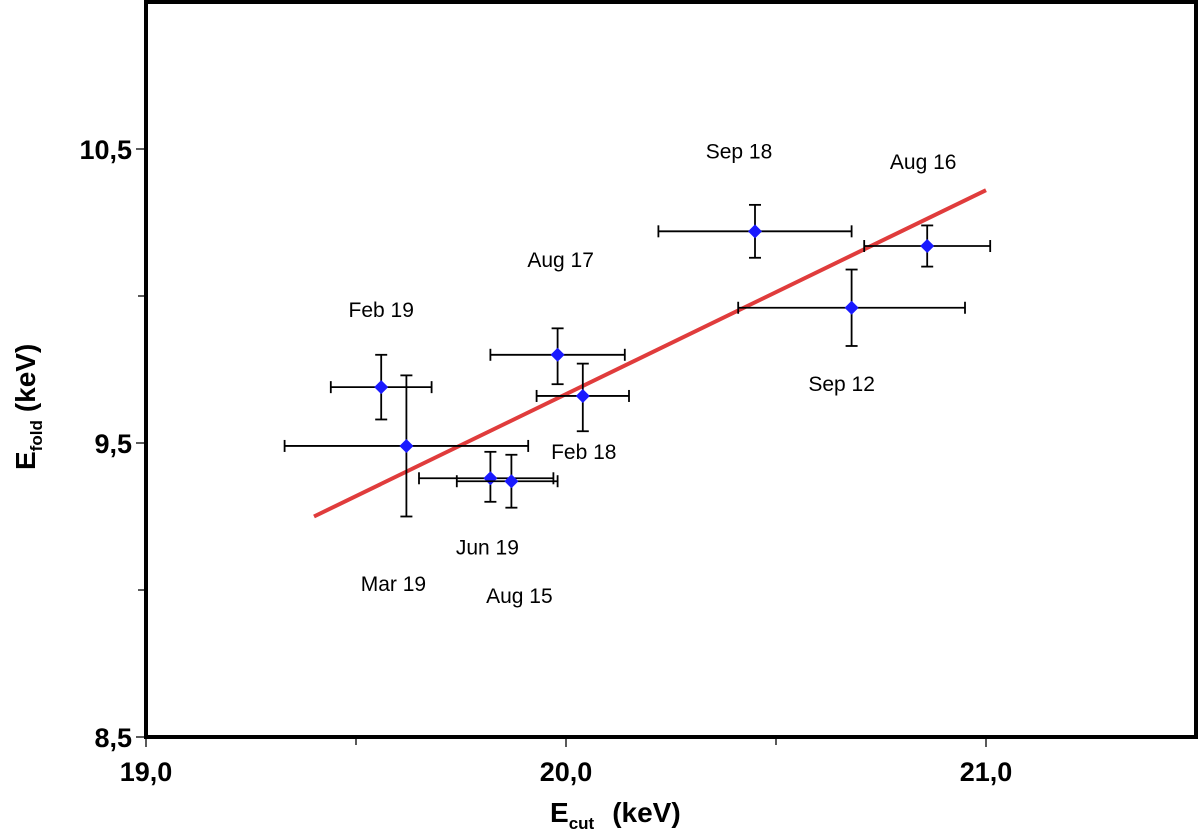  What do you see at coordinates (28, 407) in the screenshot?
I see `y-axis-title: Efold(keV)` at bounding box center [28, 407].